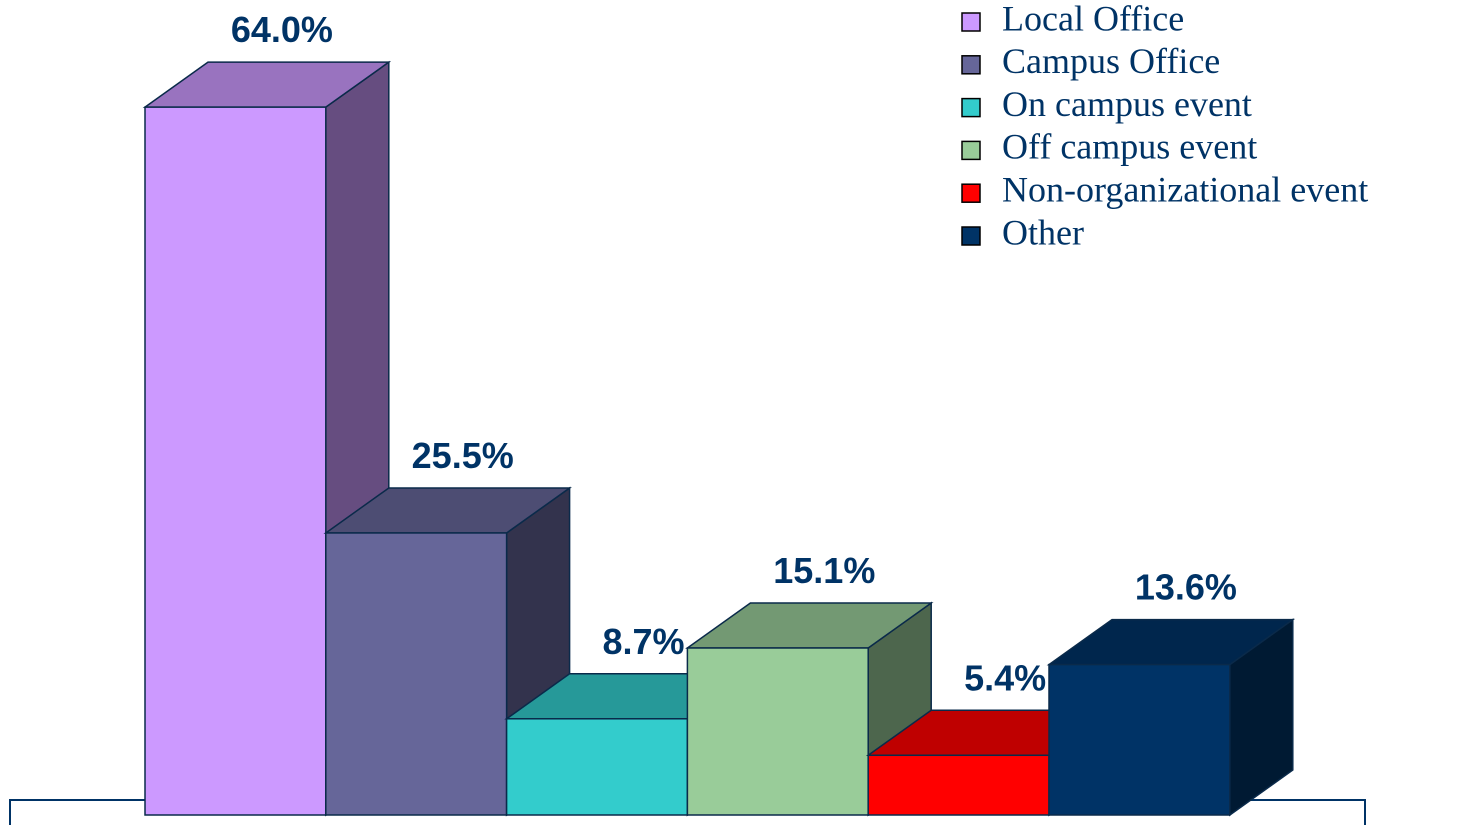 The image size is (1457, 825). What do you see at coordinates (1185, 189) in the screenshot?
I see `legend-label: Non-organizational event` at bounding box center [1185, 189].